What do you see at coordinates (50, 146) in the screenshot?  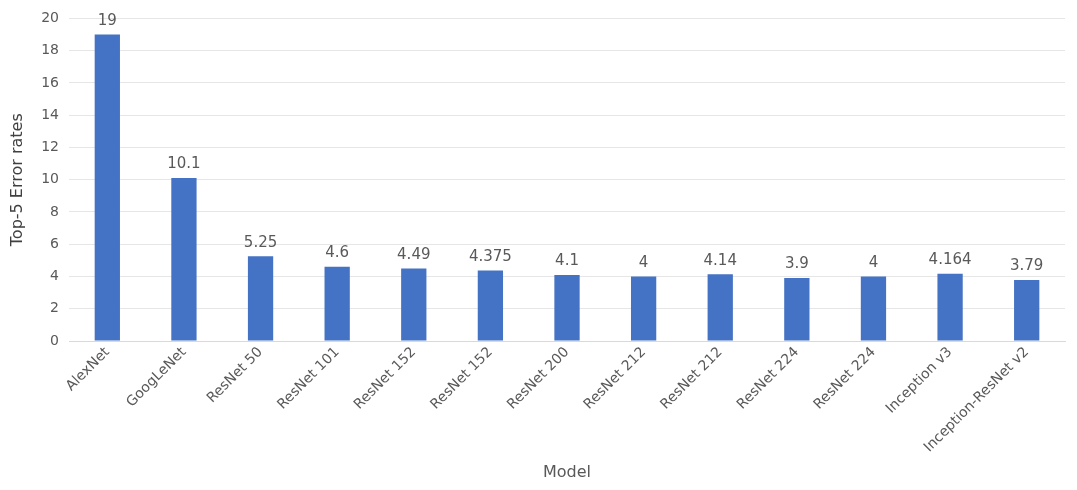 I see `y-tick-label: 12` at bounding box center [50, 146].